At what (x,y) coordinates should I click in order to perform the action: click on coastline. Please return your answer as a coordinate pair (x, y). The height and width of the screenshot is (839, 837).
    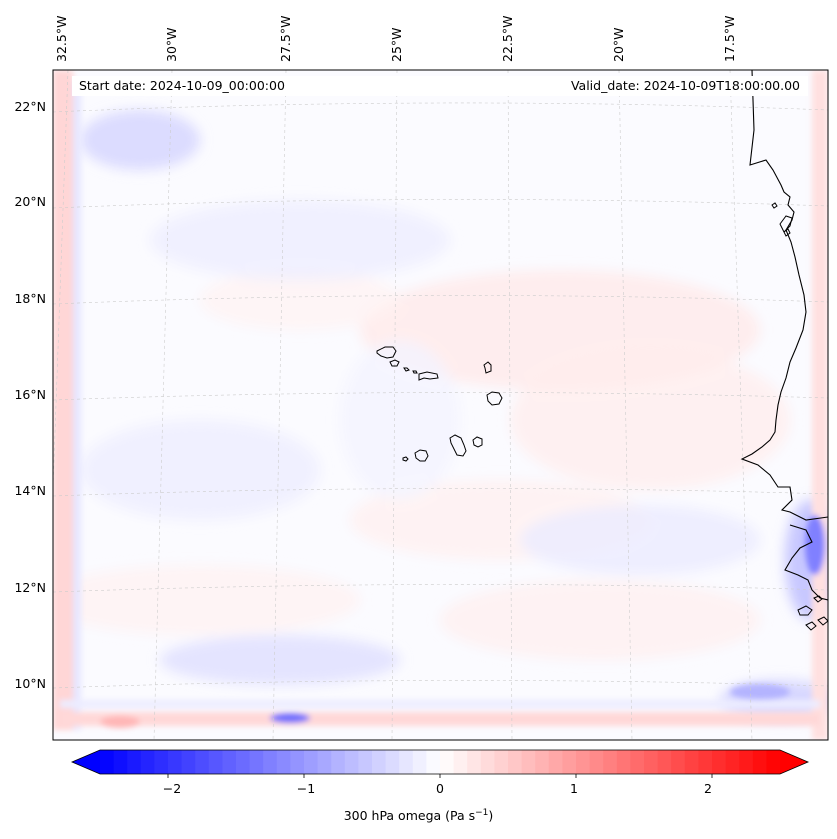
    Looking at the image, I should click on (784, 350).